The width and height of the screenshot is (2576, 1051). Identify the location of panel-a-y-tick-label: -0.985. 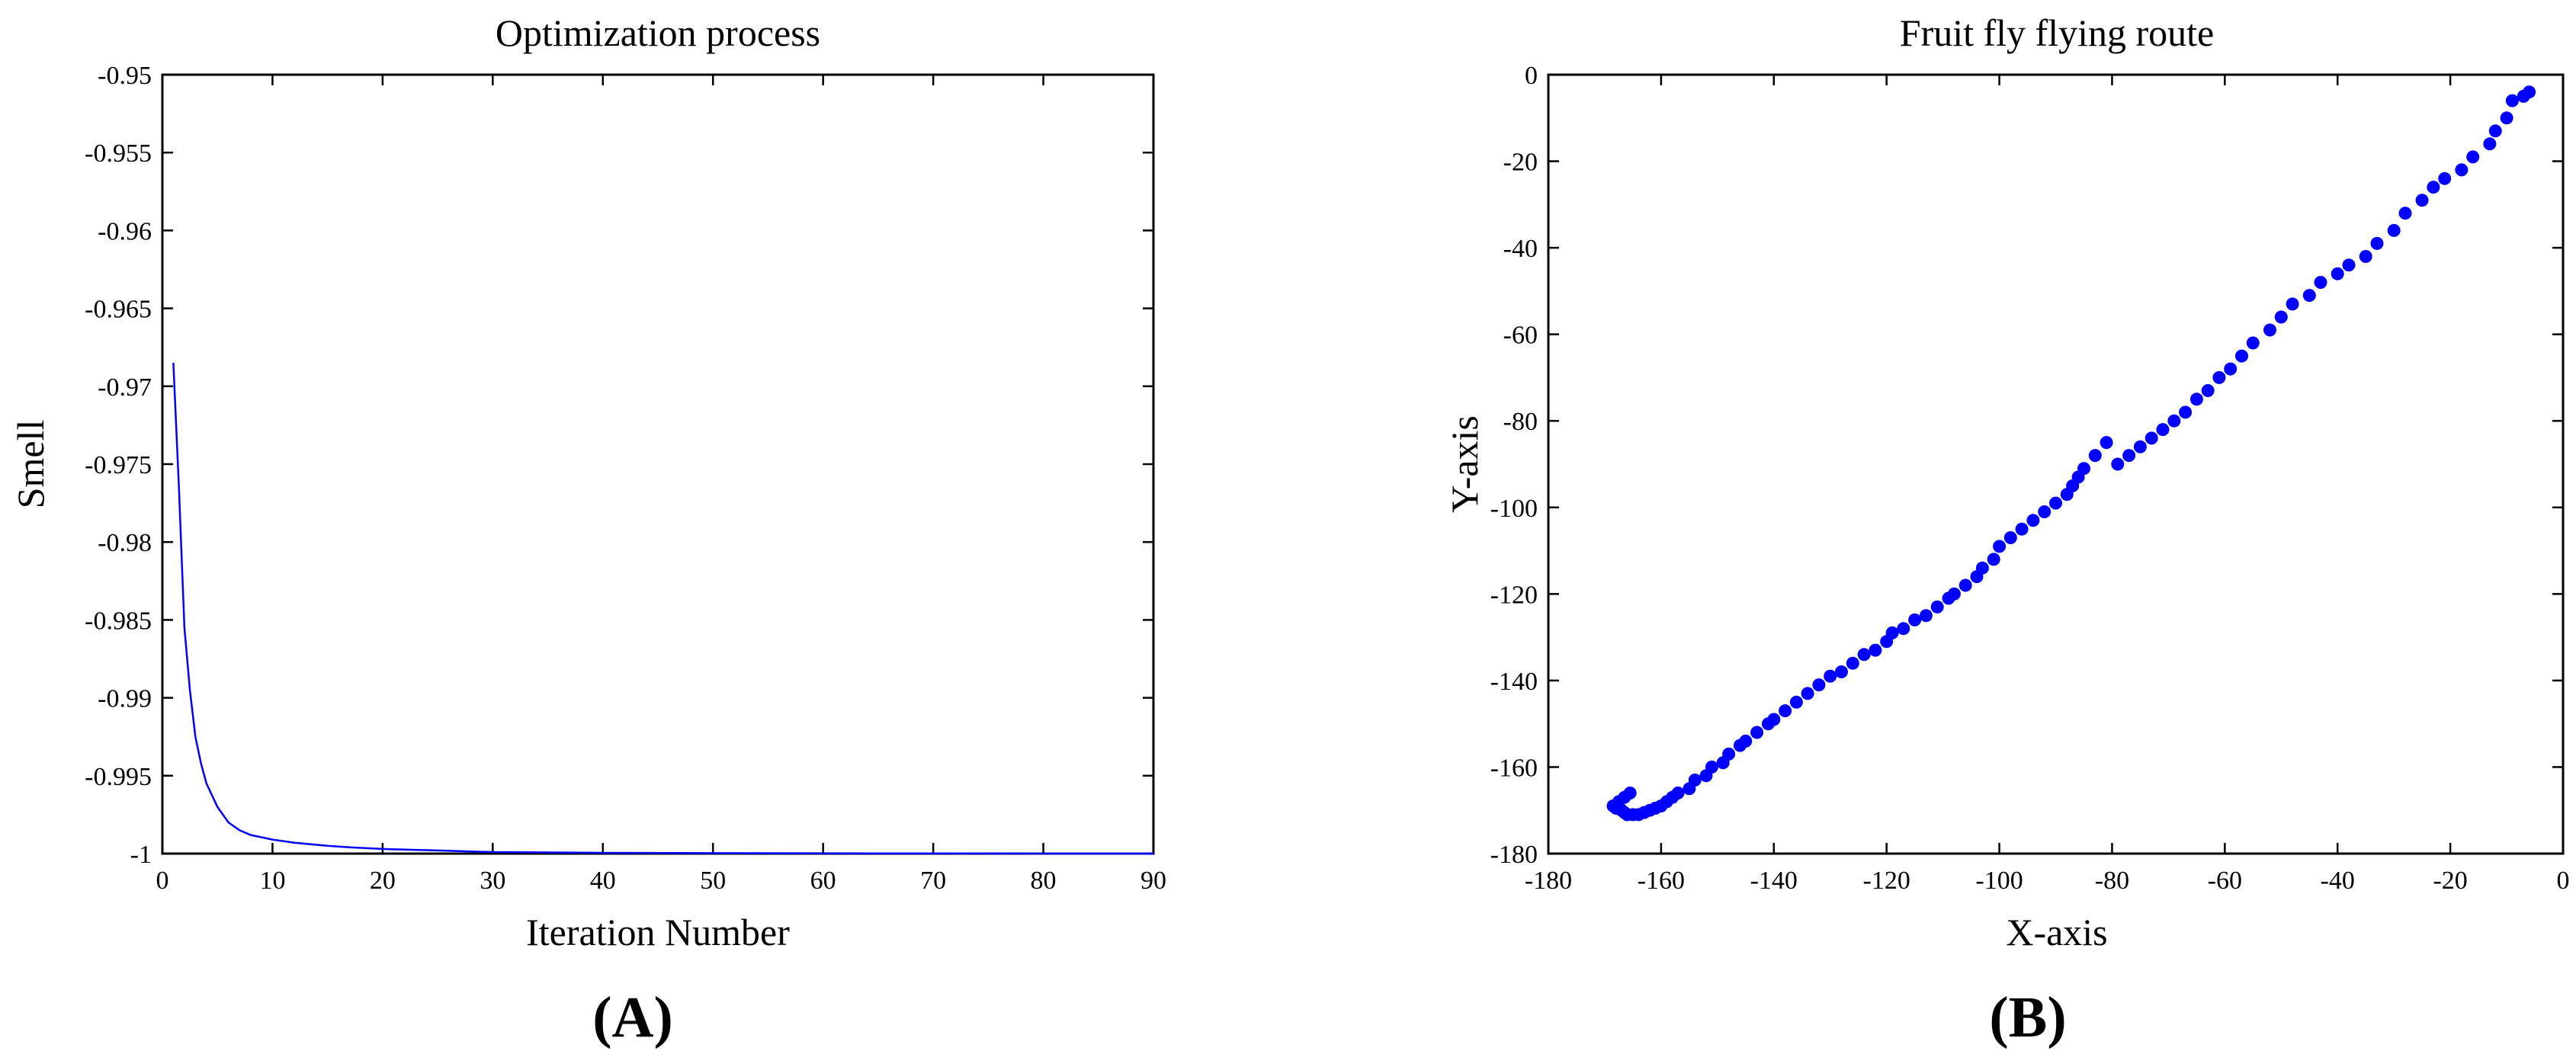
(118, 621).